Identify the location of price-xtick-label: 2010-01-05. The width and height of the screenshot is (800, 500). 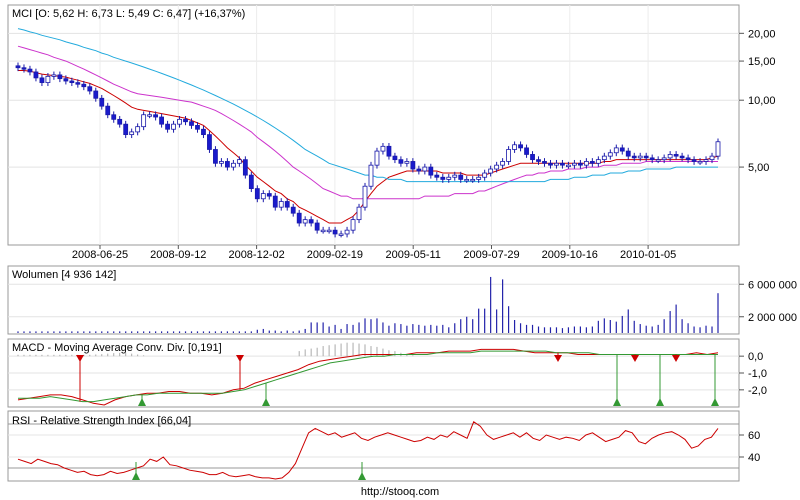
(648, 255).